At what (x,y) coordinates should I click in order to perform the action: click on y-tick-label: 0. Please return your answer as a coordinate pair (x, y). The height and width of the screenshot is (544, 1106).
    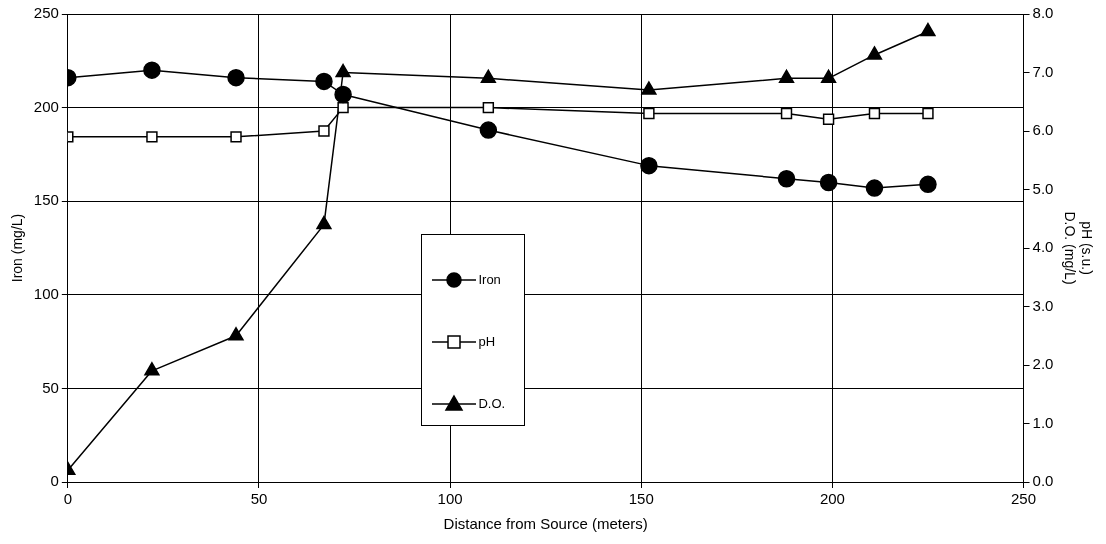
    Looking at the image, I should click on (54, 481).